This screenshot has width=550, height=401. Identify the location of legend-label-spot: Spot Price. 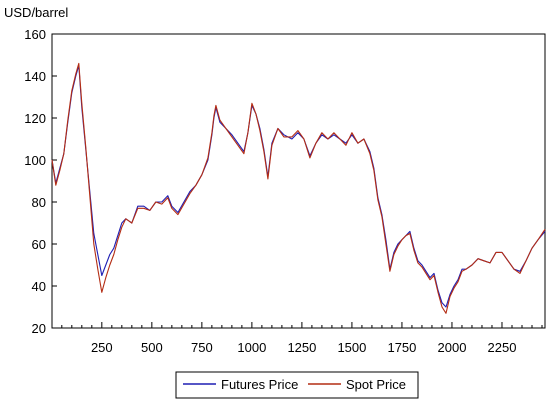
(376, 384).